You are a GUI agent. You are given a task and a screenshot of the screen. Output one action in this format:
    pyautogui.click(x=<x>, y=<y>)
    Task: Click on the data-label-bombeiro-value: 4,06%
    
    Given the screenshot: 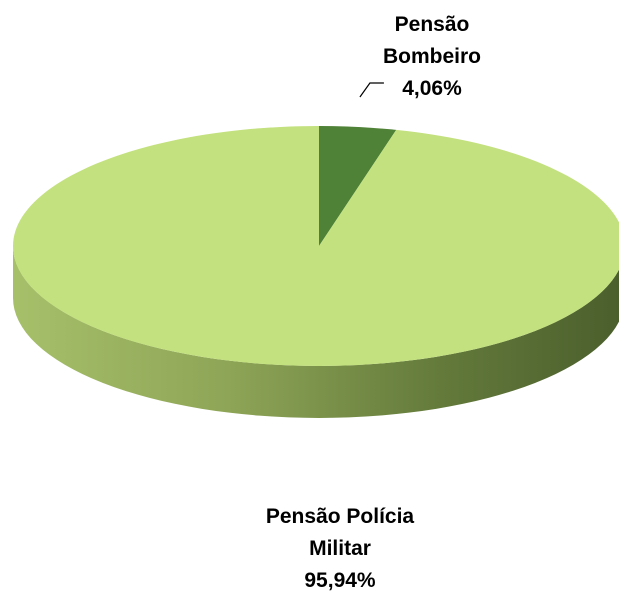 What is the action you would take?
    pyautogui.click(x=432, y=88)
    